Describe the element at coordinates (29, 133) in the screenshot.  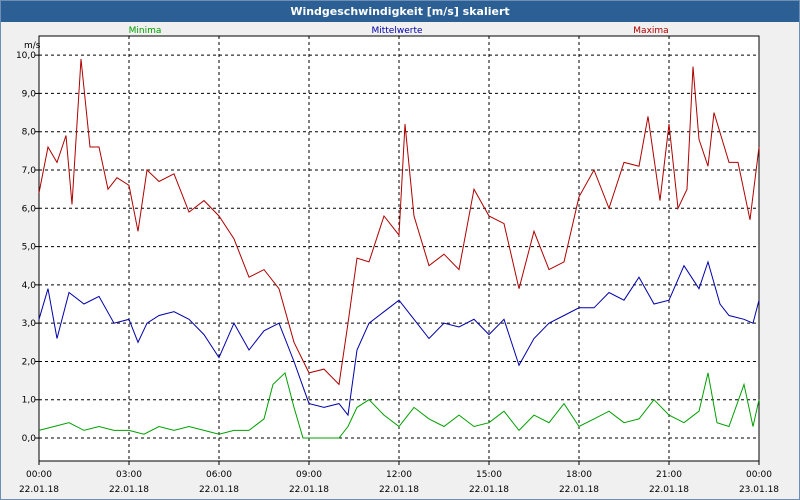
I see `y-tick-label: 8,0` at that location.